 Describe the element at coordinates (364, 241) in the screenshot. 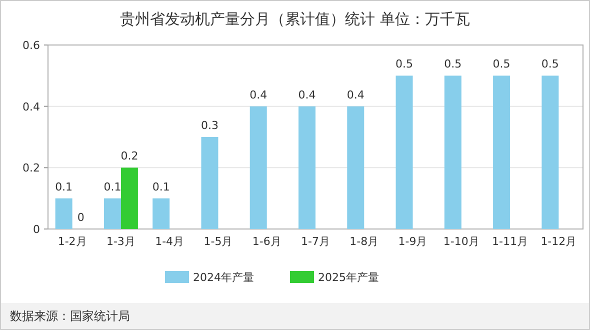

I see `x-tick-label: 1-8月` at that location.